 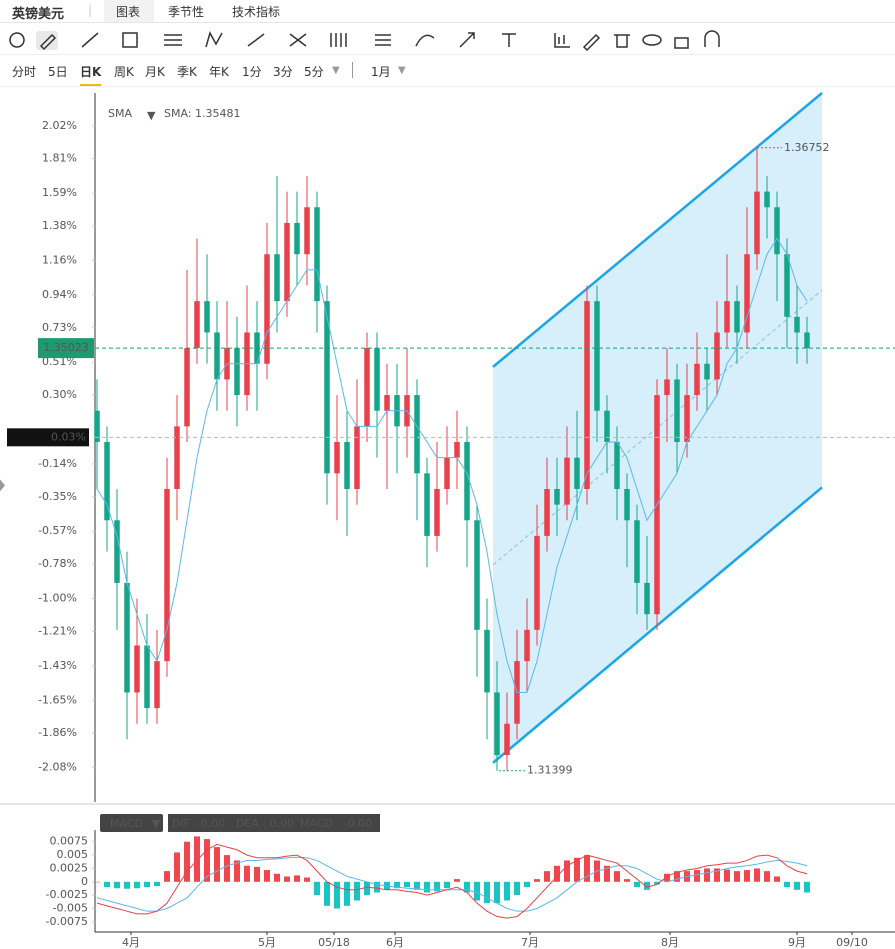 What do you see at coordinates (57, 496) in the screenshot?
I see `y-tick-label: -0.35%` at bounding box center [57, 496].